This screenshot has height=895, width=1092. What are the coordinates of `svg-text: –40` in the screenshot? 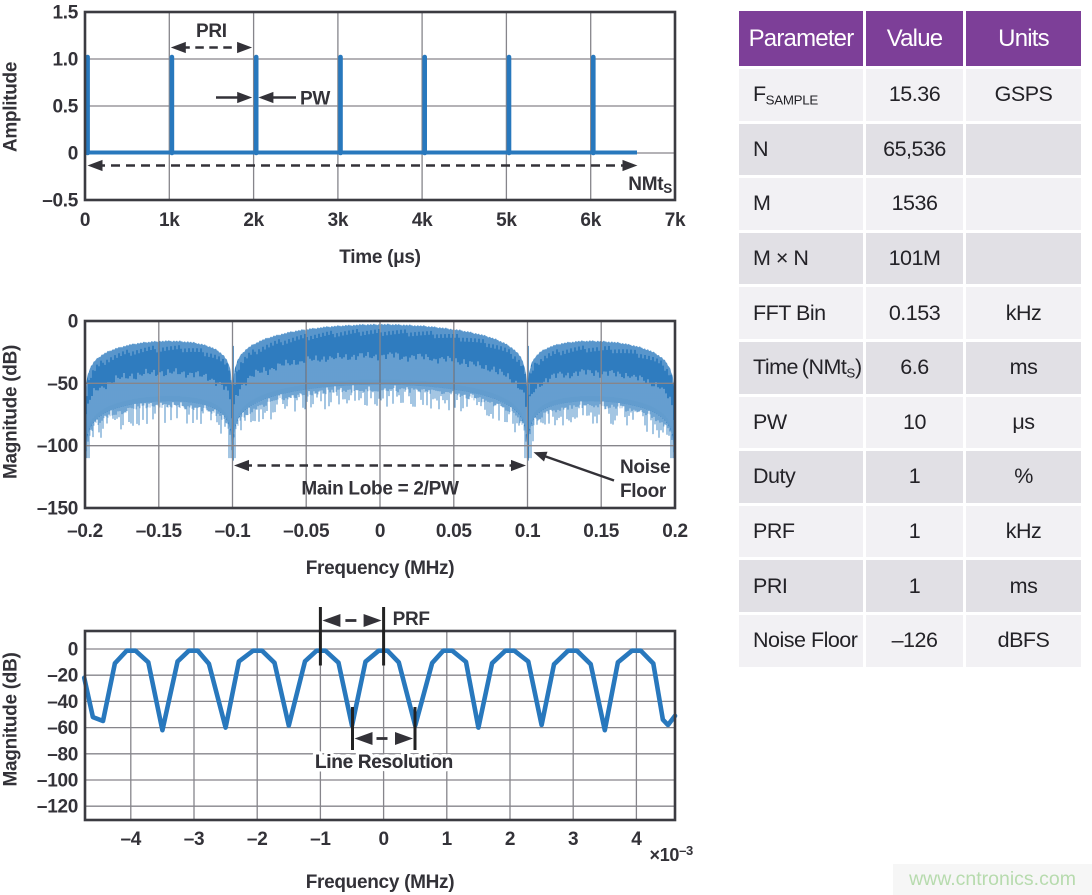 It's located at (62, 702).